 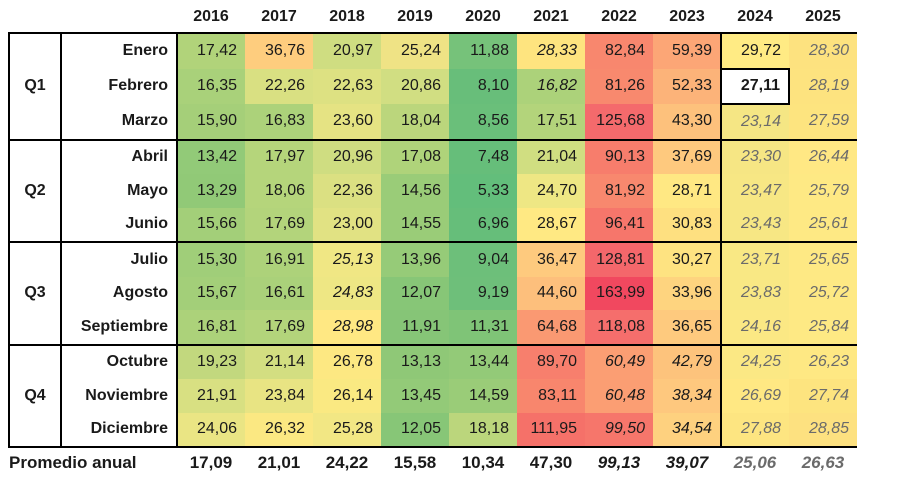 What do you see at coordinates (347, 224) in the screenshot?
I see `value-cell: 23,00` at bounding box center [347, 224].